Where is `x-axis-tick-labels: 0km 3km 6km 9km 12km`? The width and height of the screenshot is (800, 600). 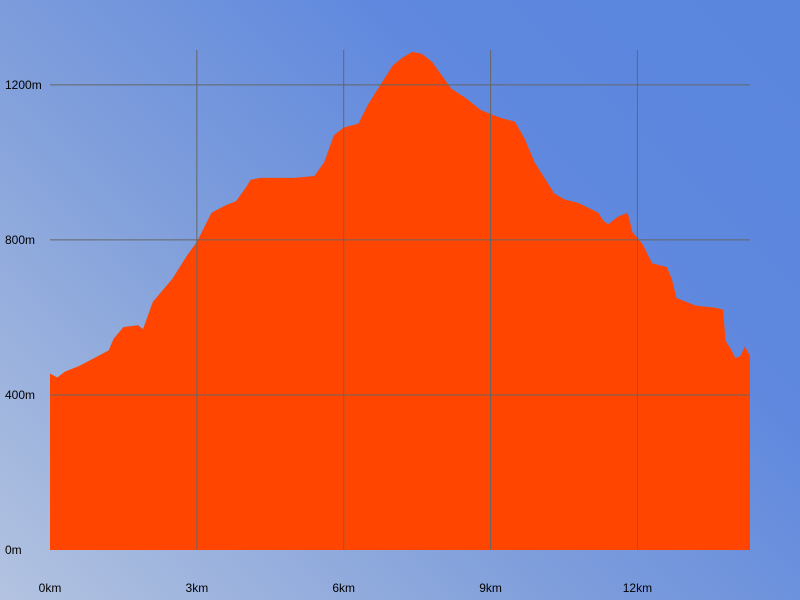
x-axis-tick-labels: 0km 3km 6km 9km 12km is located at coordinates (345, 588).